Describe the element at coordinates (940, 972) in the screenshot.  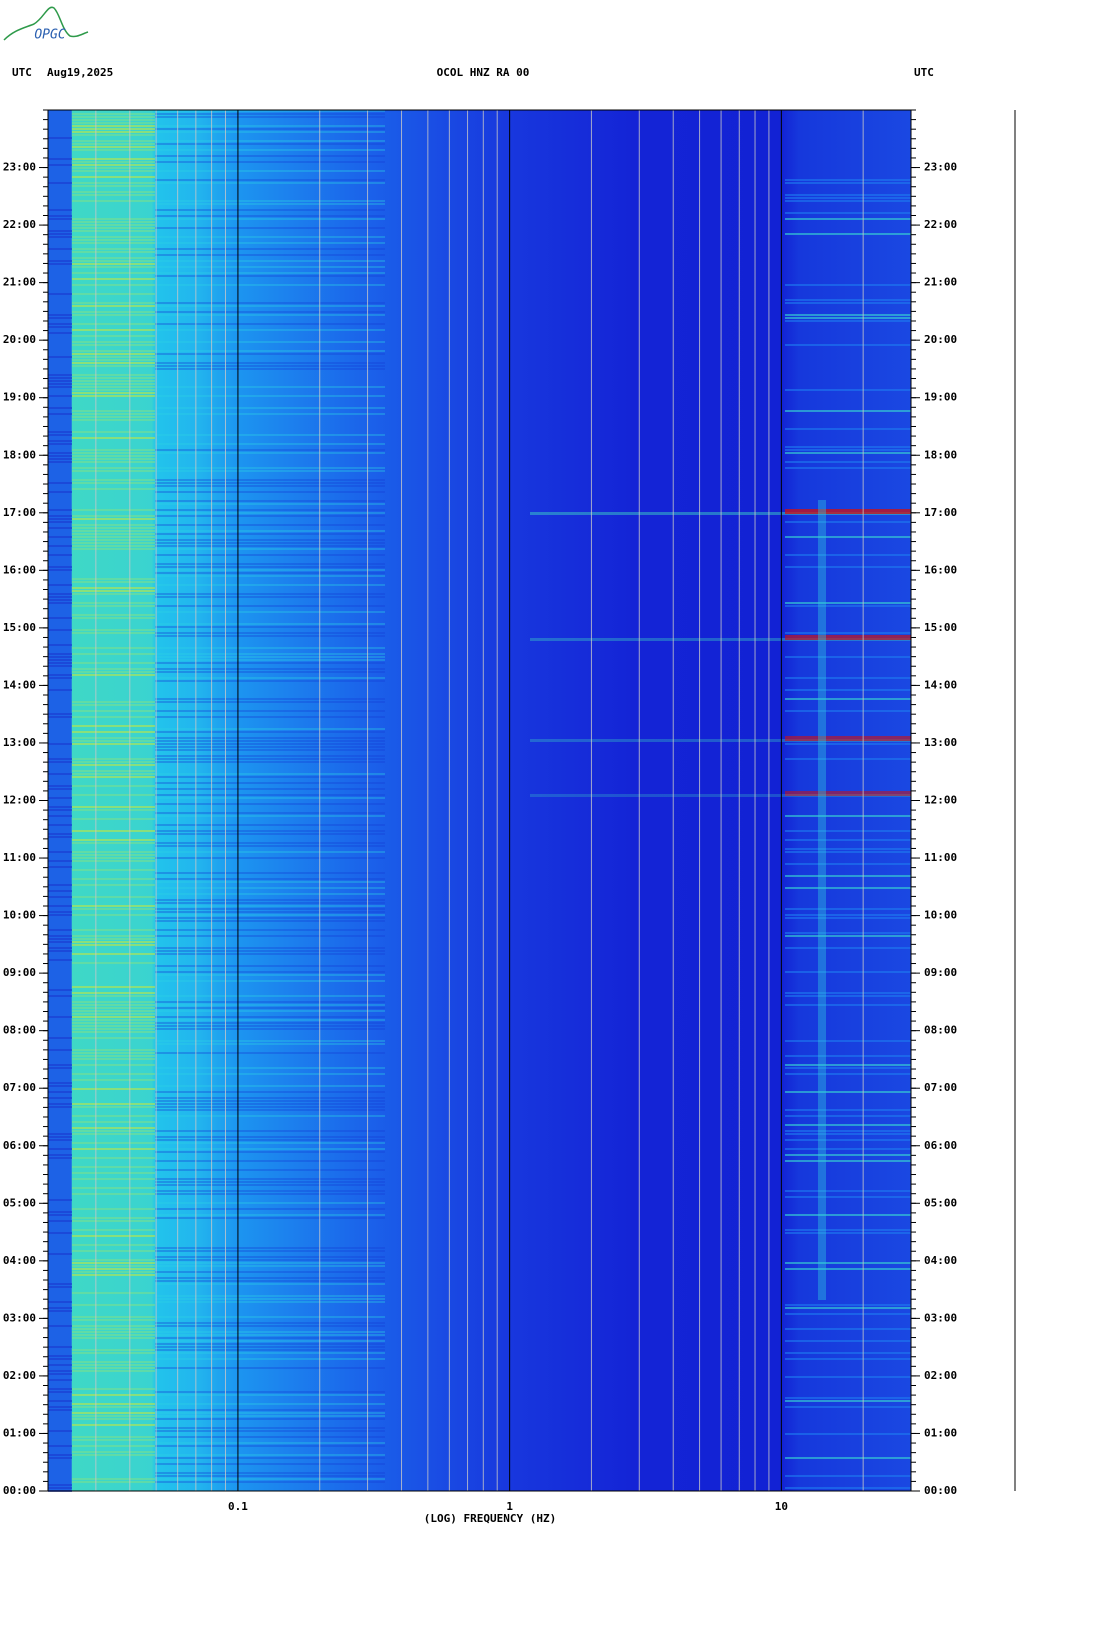
I see `y-tick-label: 09:00` at that location.